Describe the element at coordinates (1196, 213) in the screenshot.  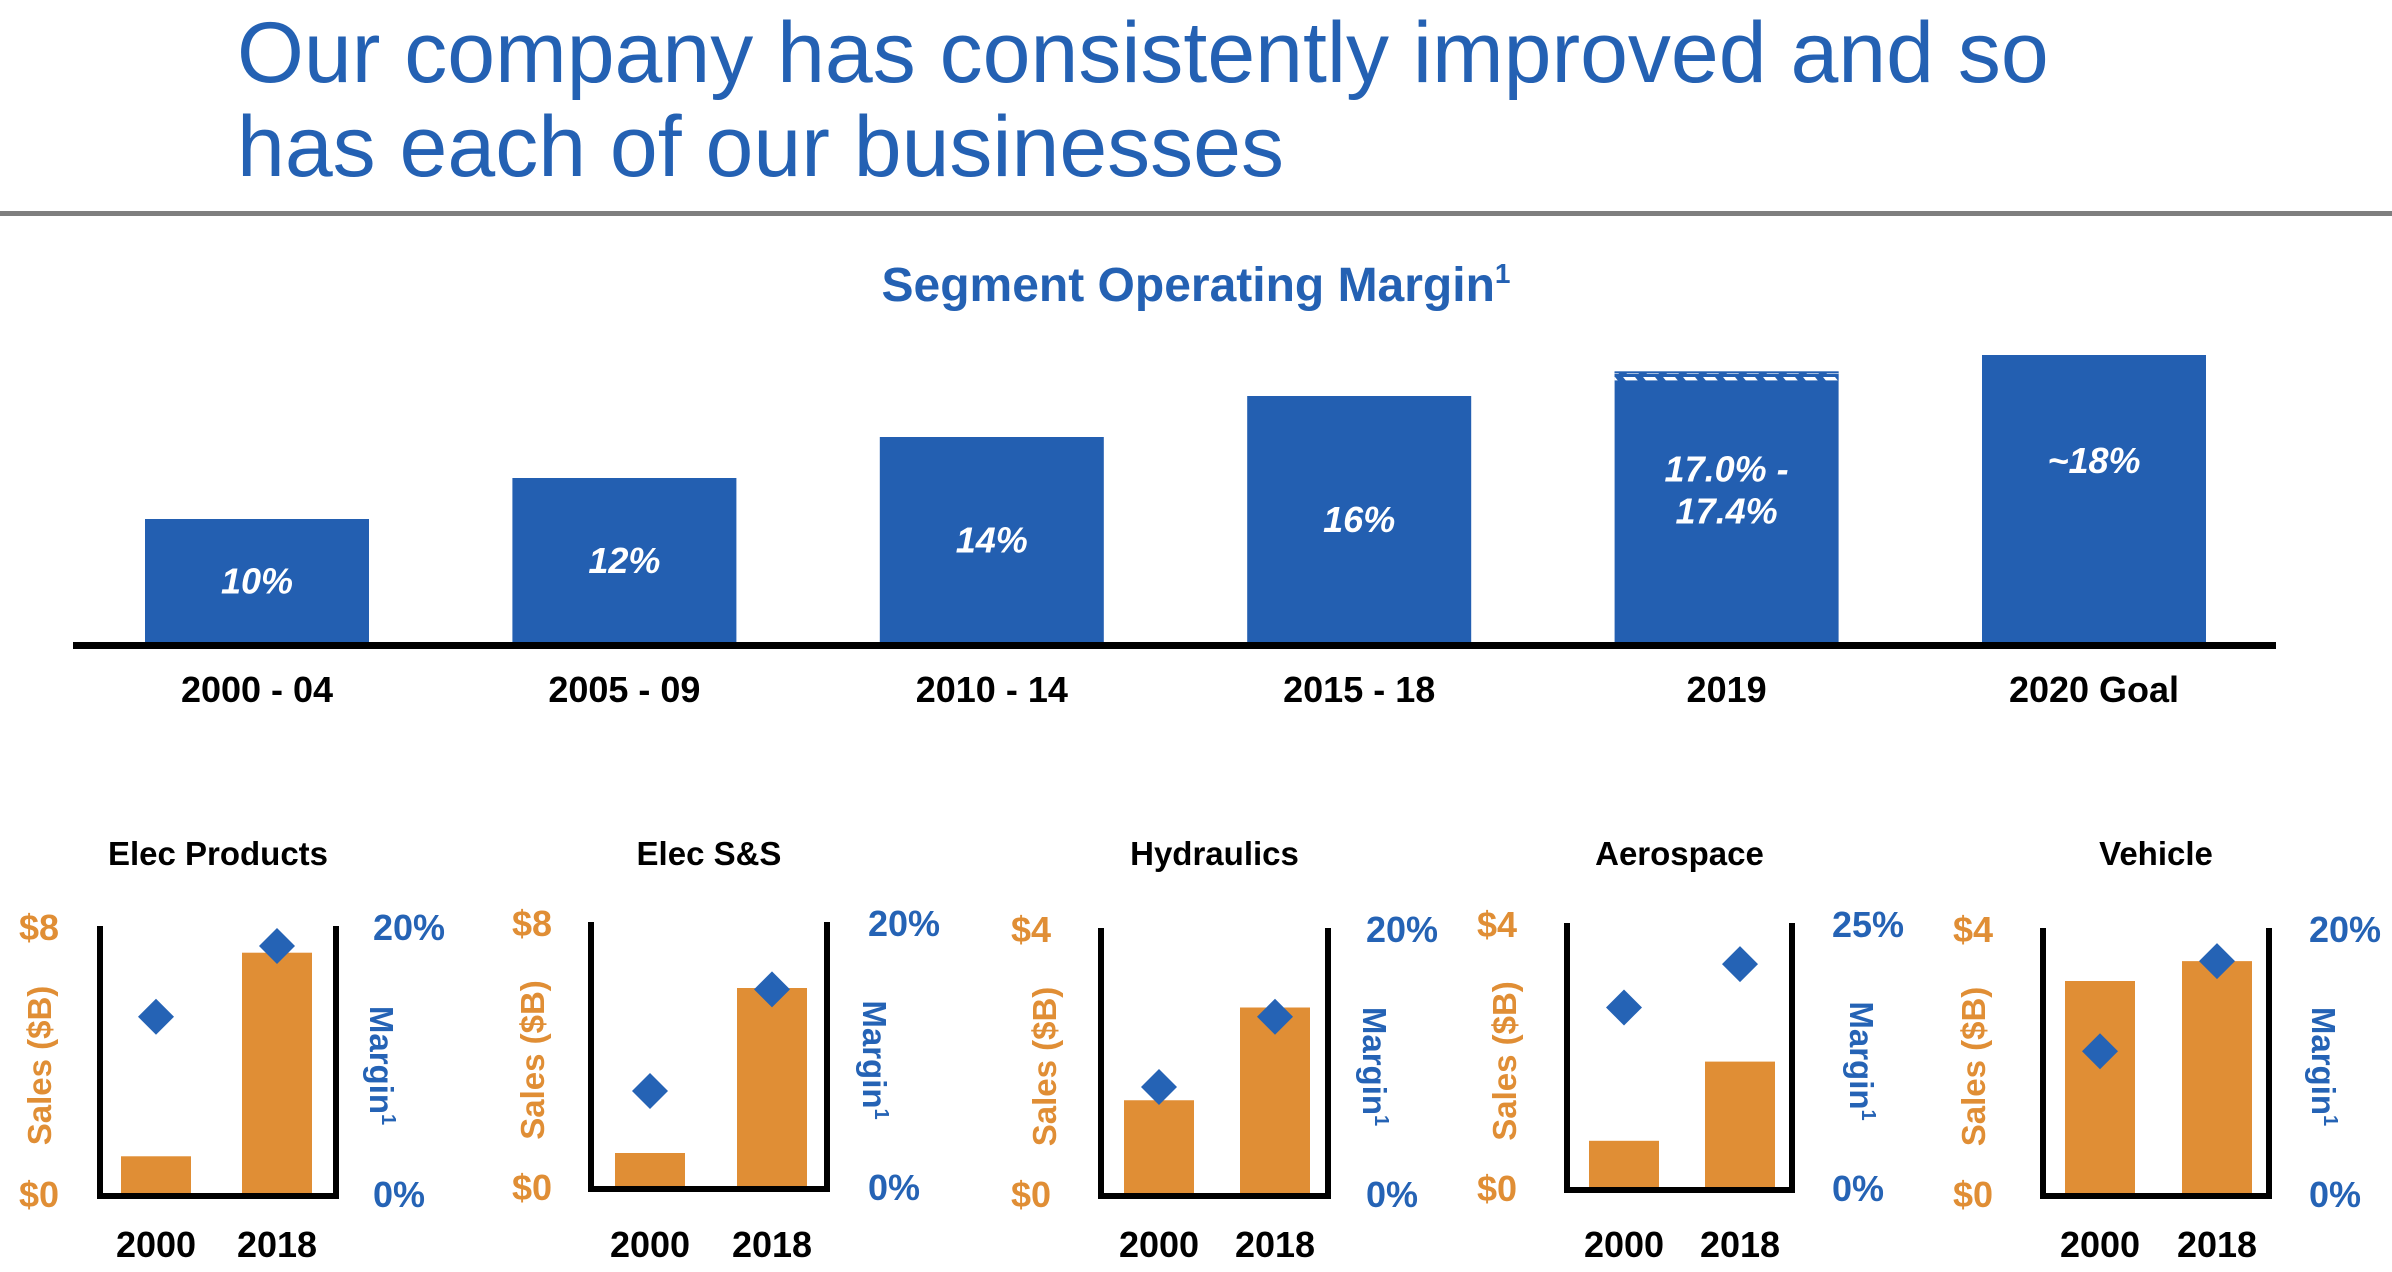
I see `title-divider` at that location.